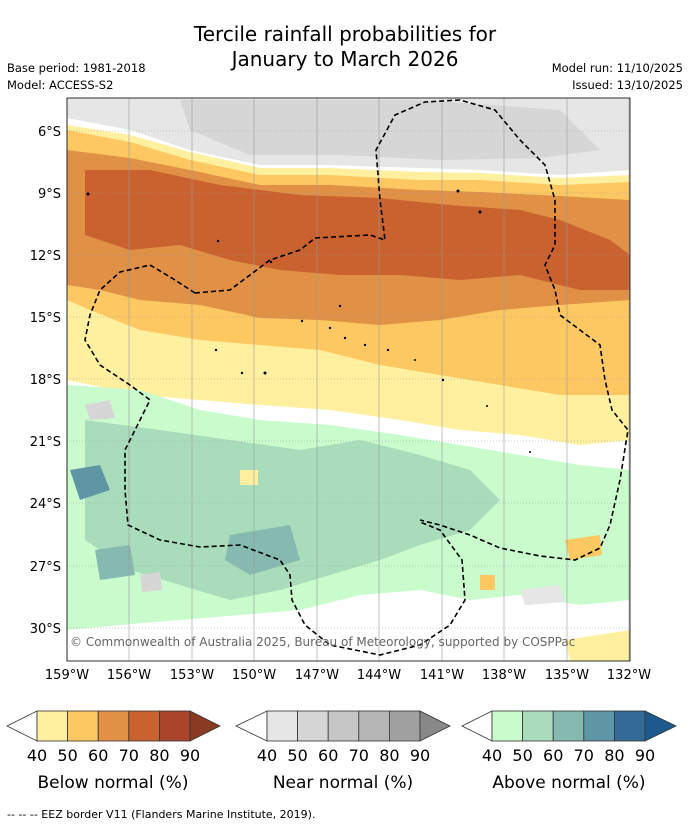  What do you see at coordinates (477, 726) in the screenshot?
I see `legend-above-low-arrow` at bounding box center [477, 726].